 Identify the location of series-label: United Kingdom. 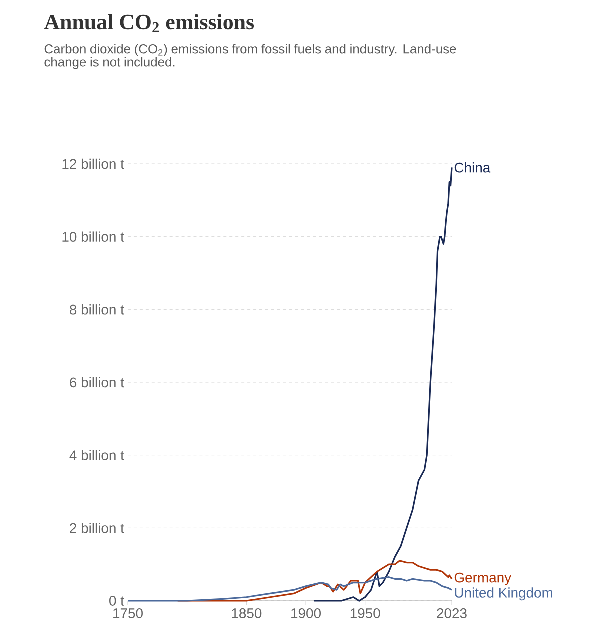
(503, 594).